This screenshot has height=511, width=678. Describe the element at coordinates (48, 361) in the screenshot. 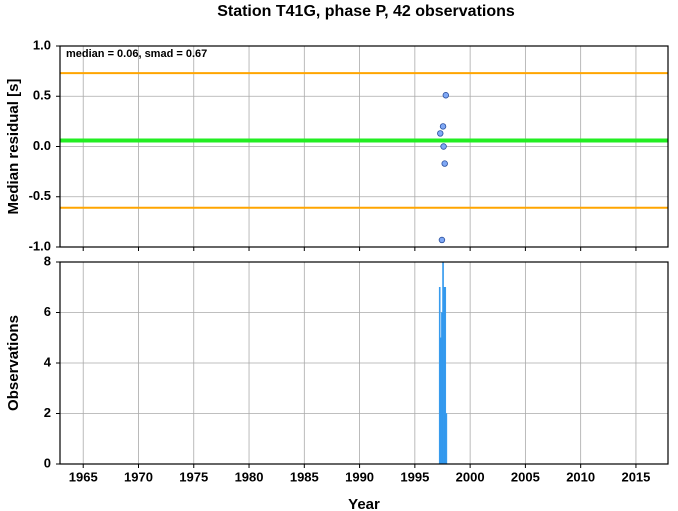

I see `y-tick-label: 4` at that location.